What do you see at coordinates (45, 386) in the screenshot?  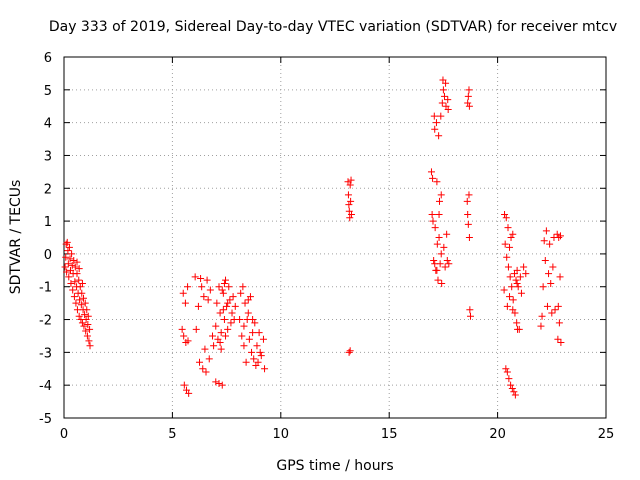 I see `y-tick-label: -4` at bounding box center [45, 386].